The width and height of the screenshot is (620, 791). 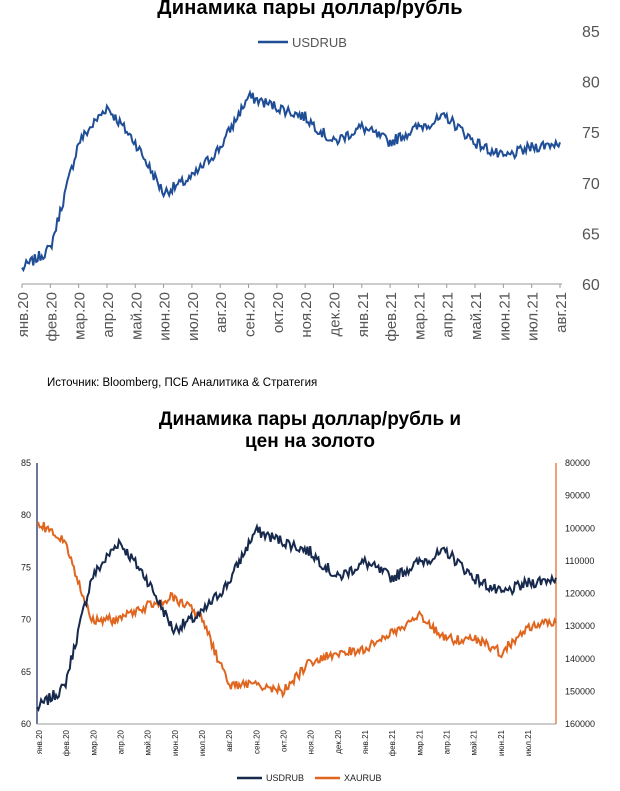 What do you see at coordinates (580, 691) in the screenshot?
I see `chart2-right-tick-150000: 150000` at bounding box center [580, 691].